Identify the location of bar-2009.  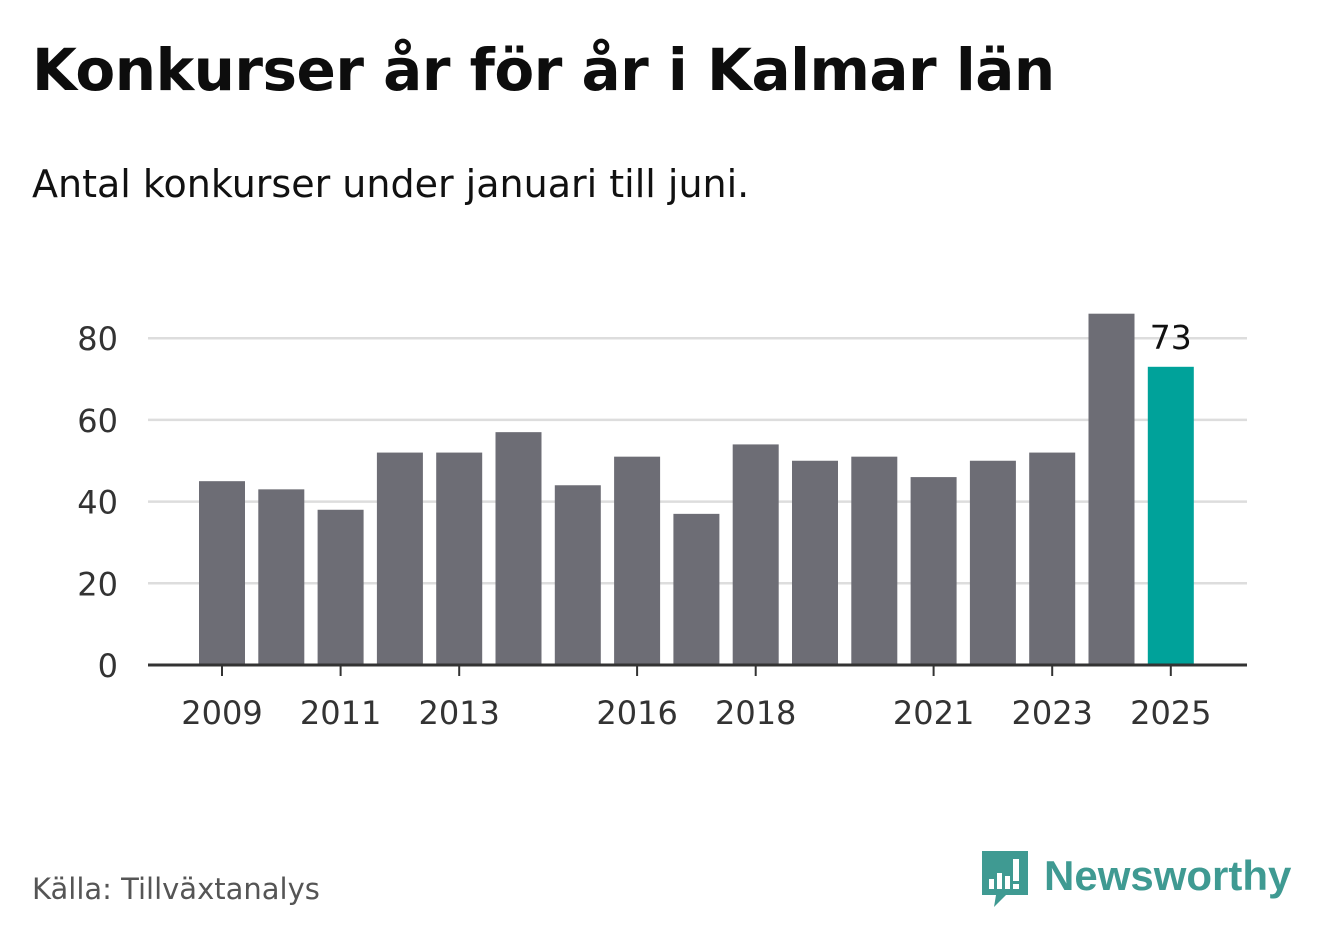
(222, 573).